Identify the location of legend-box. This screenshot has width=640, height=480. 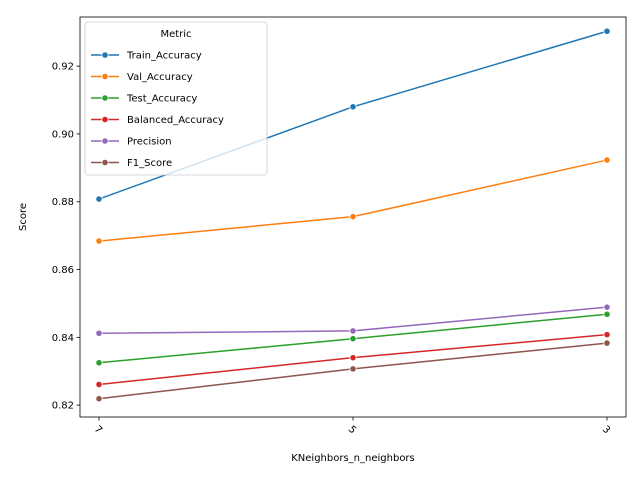
(176, 98).